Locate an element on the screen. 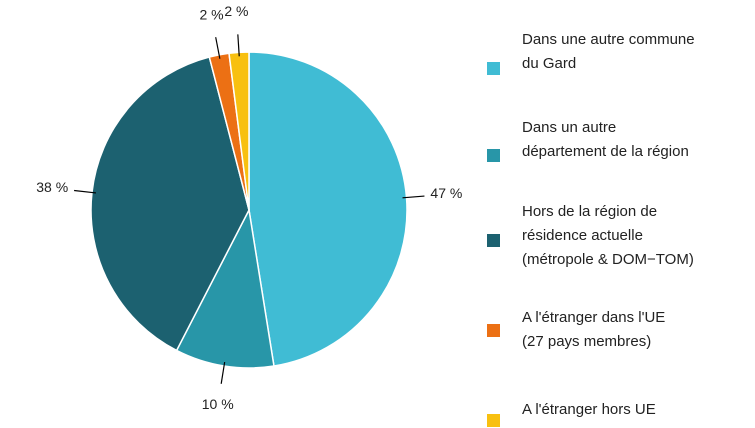 The width and height of the screenshot is (755, 428). legend-label: A l'étranger dans l'UE (27 pays membres) is located at coordinates (593, 329).